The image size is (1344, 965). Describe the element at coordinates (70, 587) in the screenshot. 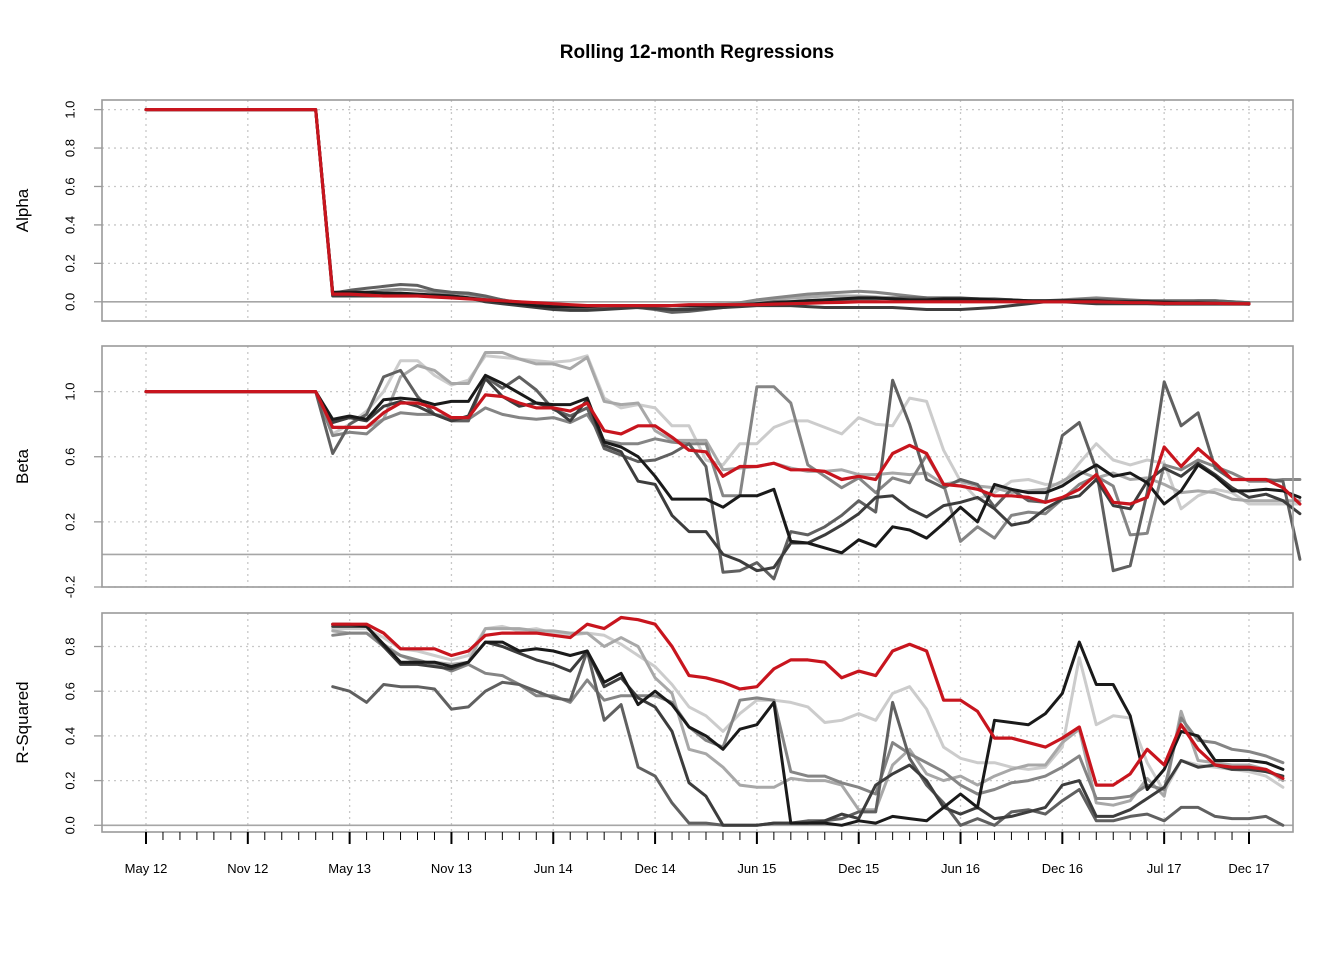

I see `y-tick-label: -0.2` at that location.